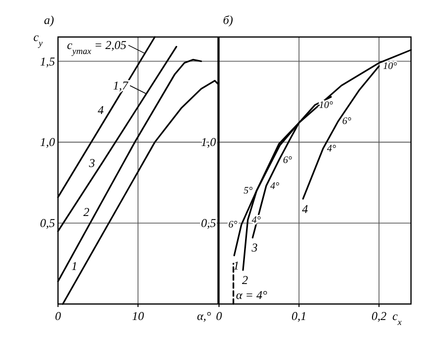  Describe the element at coordinates (299, 316) in the screenshot. I see `x-tick-label: 0,1` at that location.